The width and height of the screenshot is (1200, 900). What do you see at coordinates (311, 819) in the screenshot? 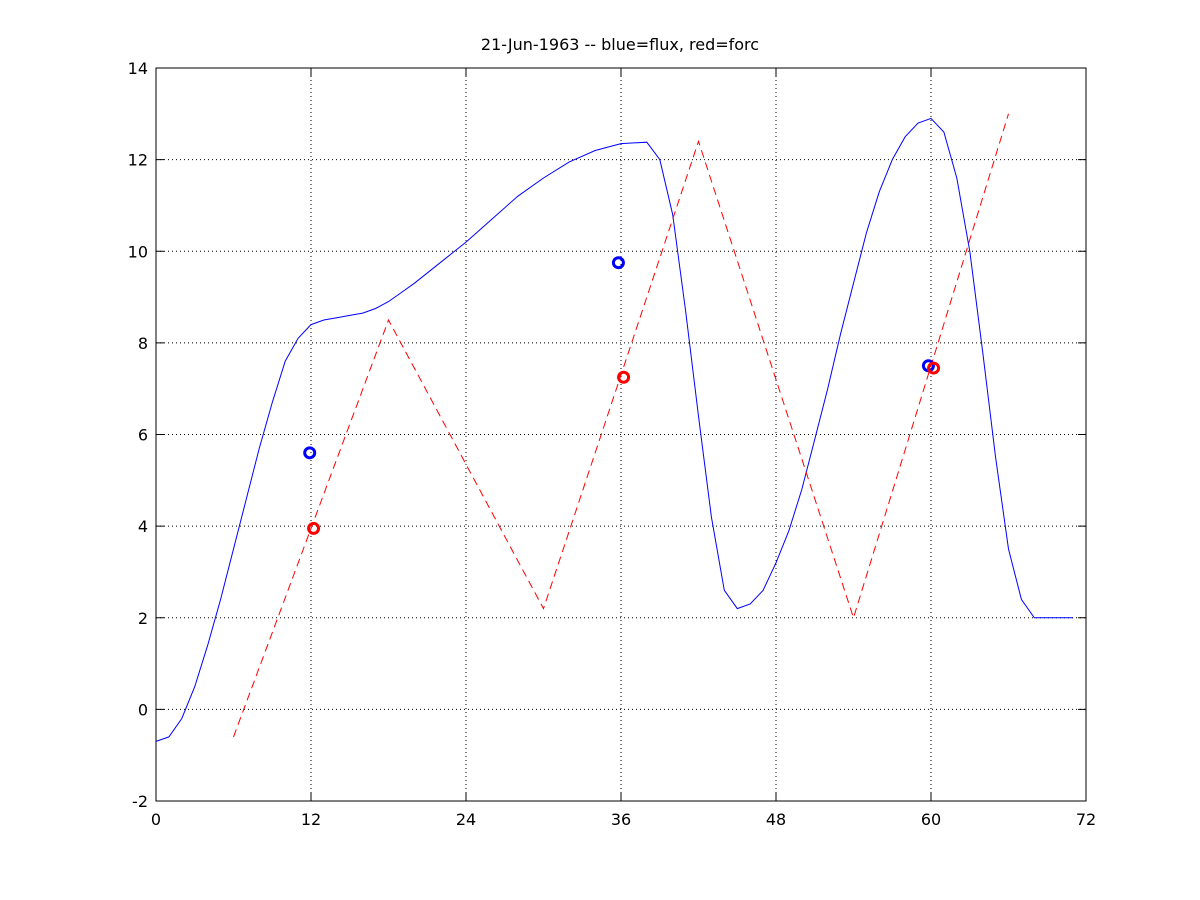
I see `x-tick-label: 12` at bounding box center [311, 819].